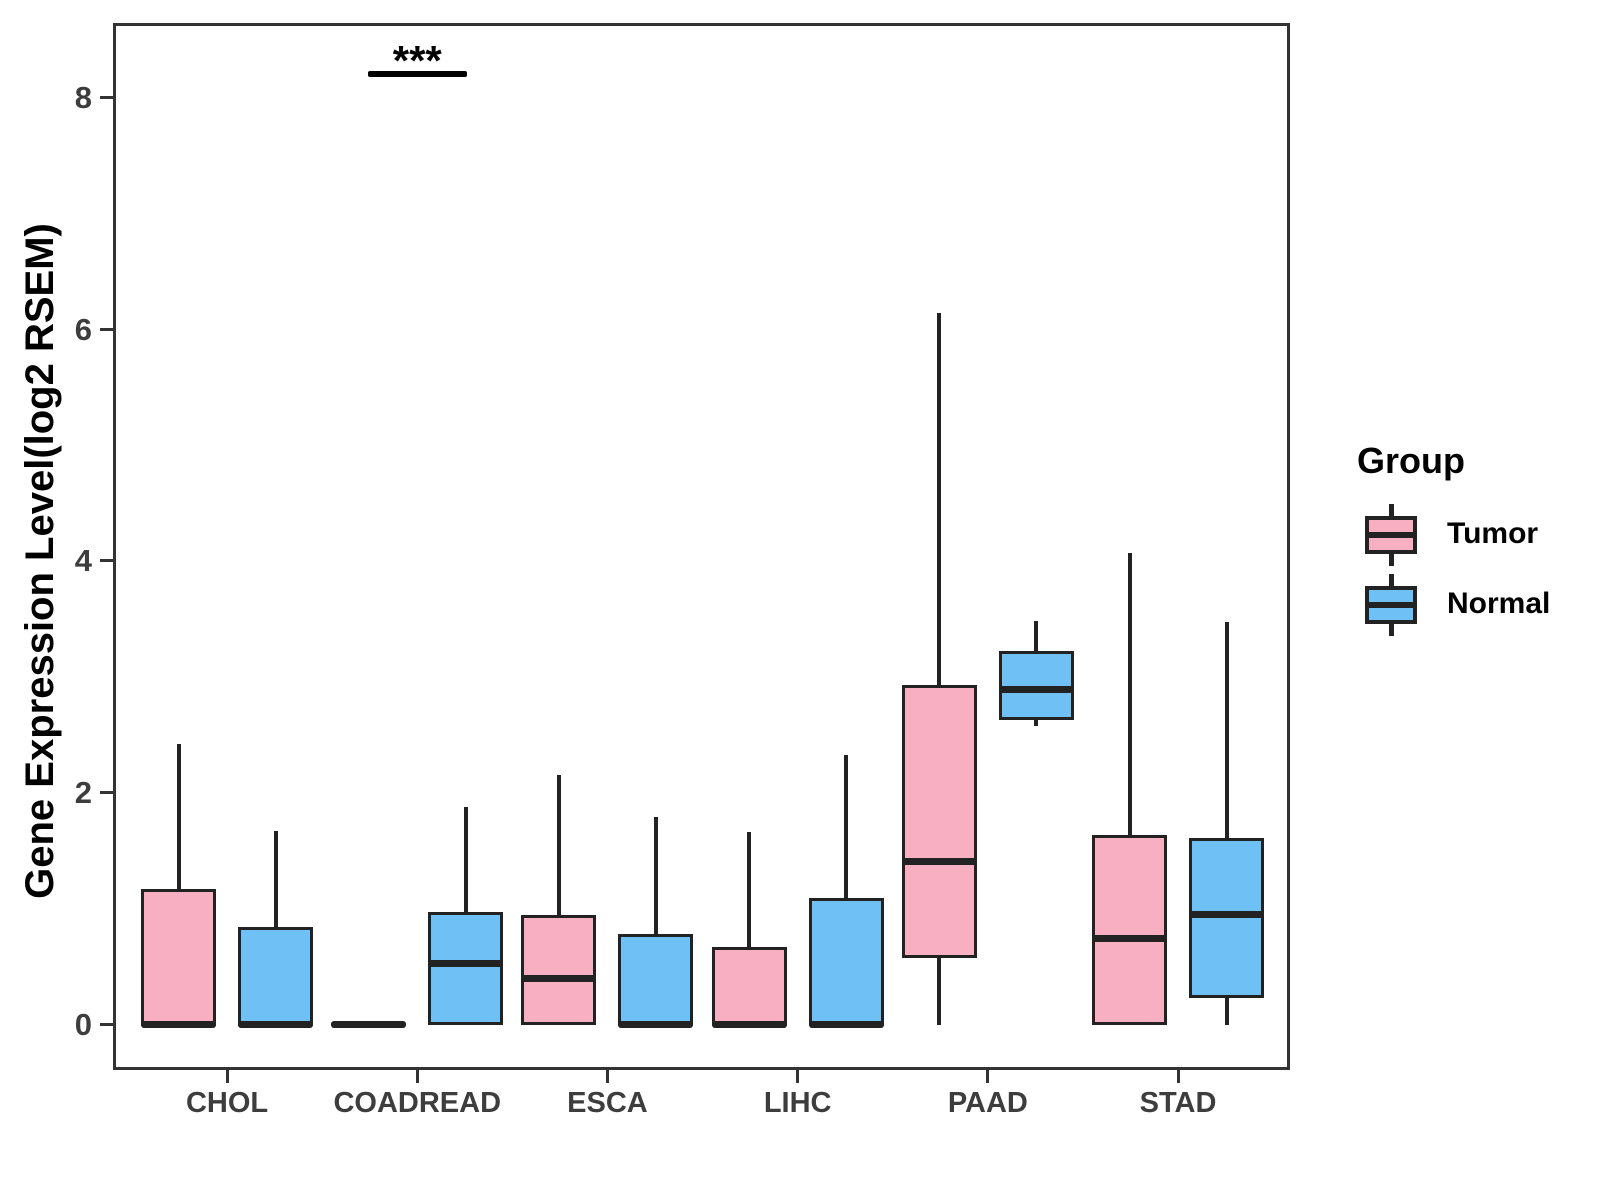 This screenshot has width=1600, height=1200. I want to click on box-tumor-paad, so click(939, 821).